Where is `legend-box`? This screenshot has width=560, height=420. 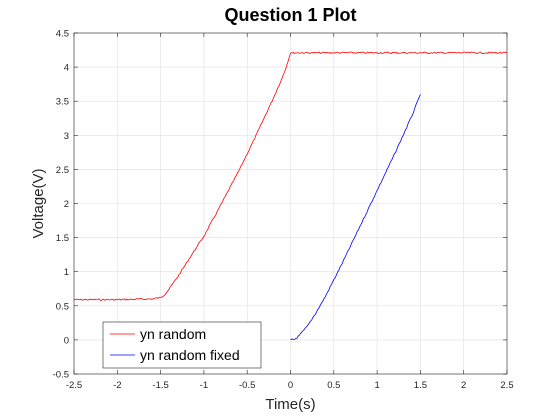 legend-box is located at coordinates (182, 345).